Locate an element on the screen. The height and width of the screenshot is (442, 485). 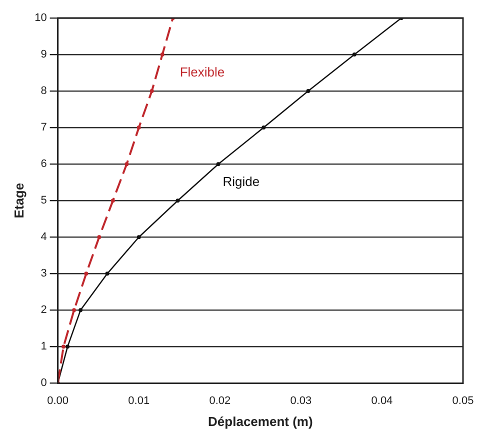
y-tick-label: 3 is located at coordinates (43, 274).